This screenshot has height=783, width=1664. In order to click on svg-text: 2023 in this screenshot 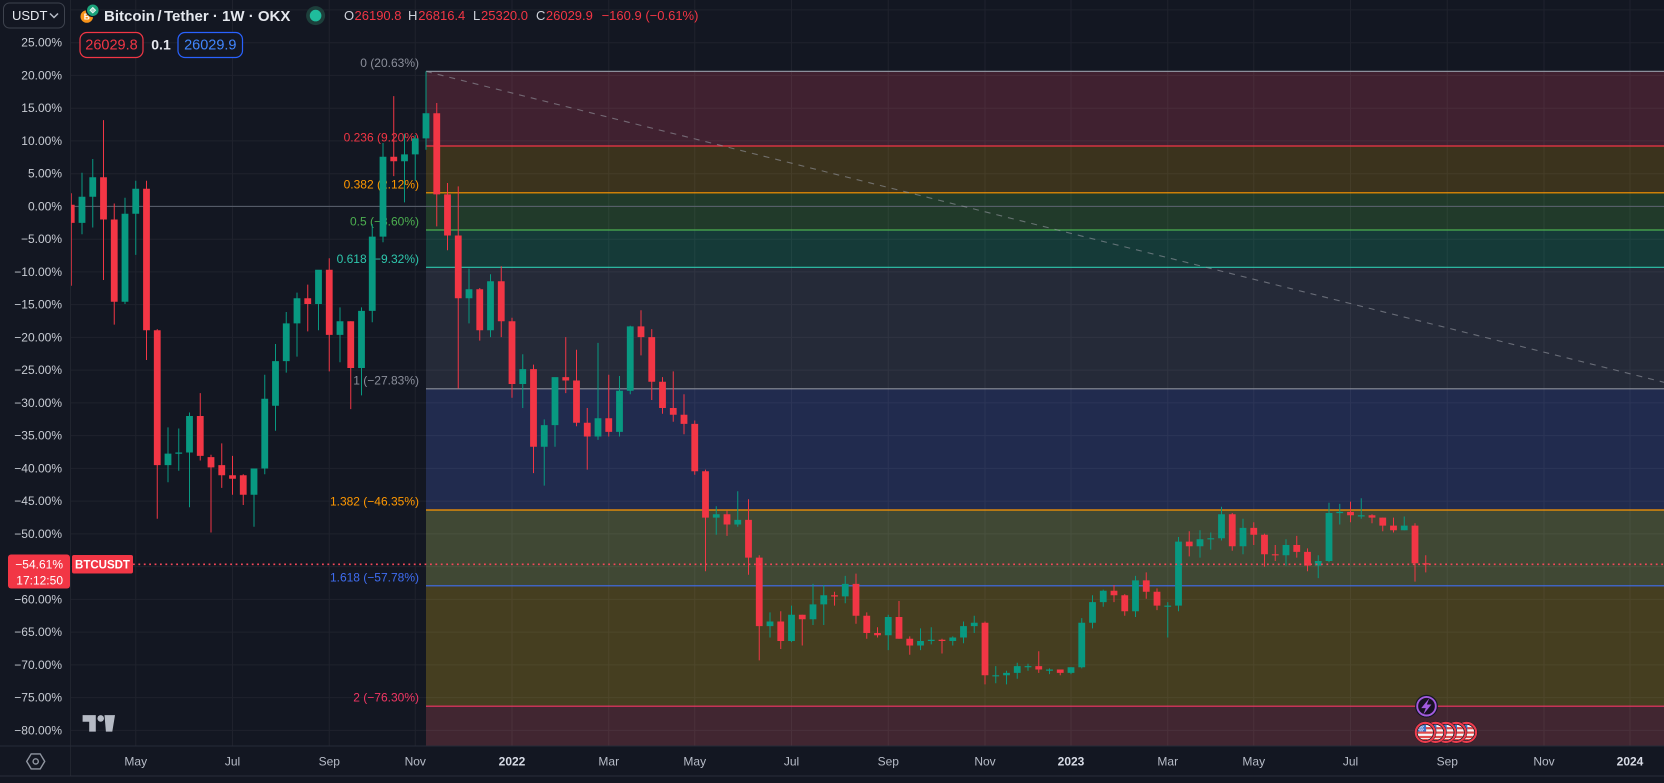, I will do `click(1071, 762)`.